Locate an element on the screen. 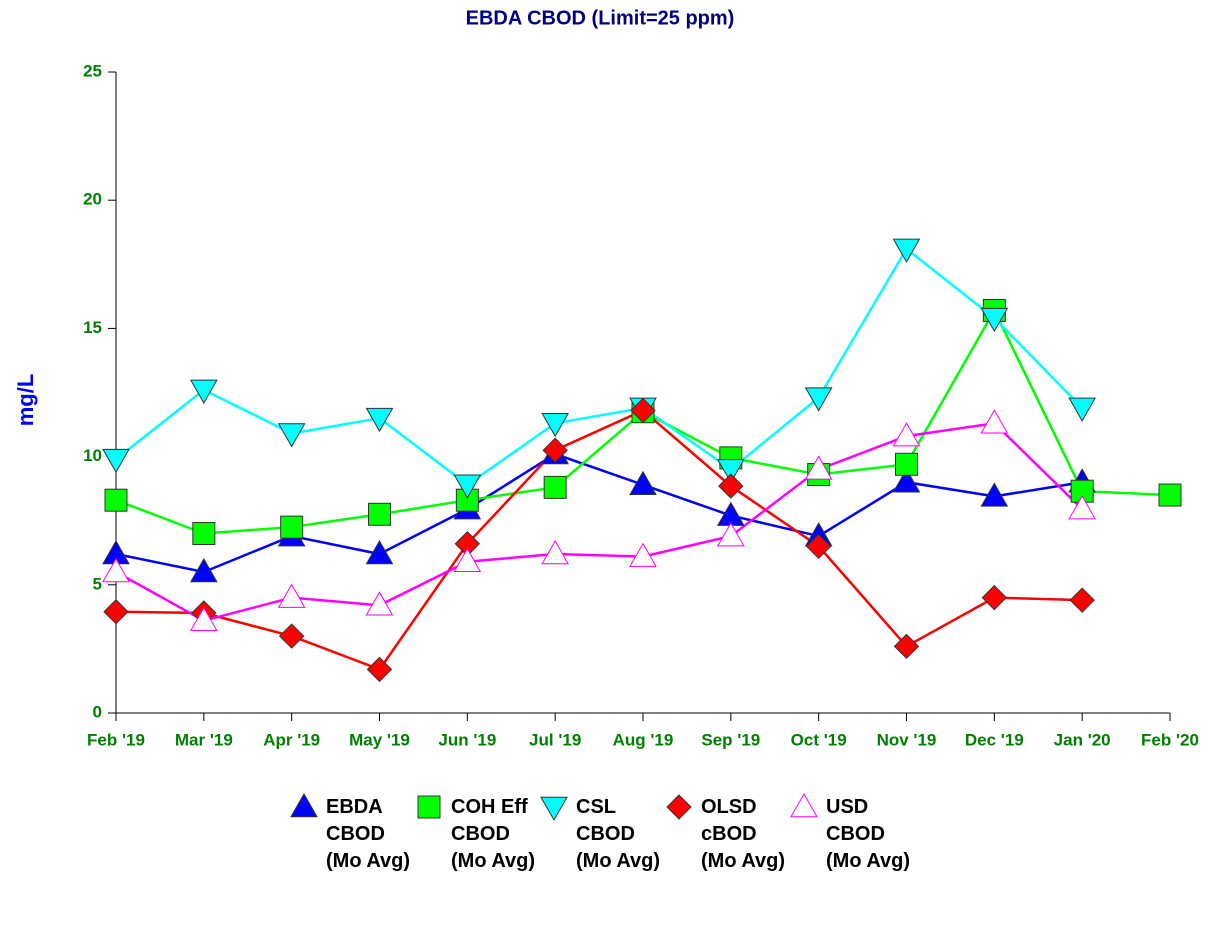  x-tick-label: Aug '19 is located at coordinates (643, 739).